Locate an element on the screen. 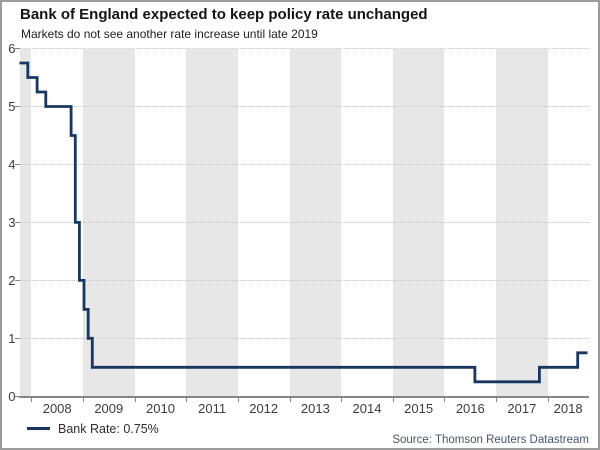 This screenshot has width=600, height=450. y-axis-label: 6 is located at coordinates (12, 48).